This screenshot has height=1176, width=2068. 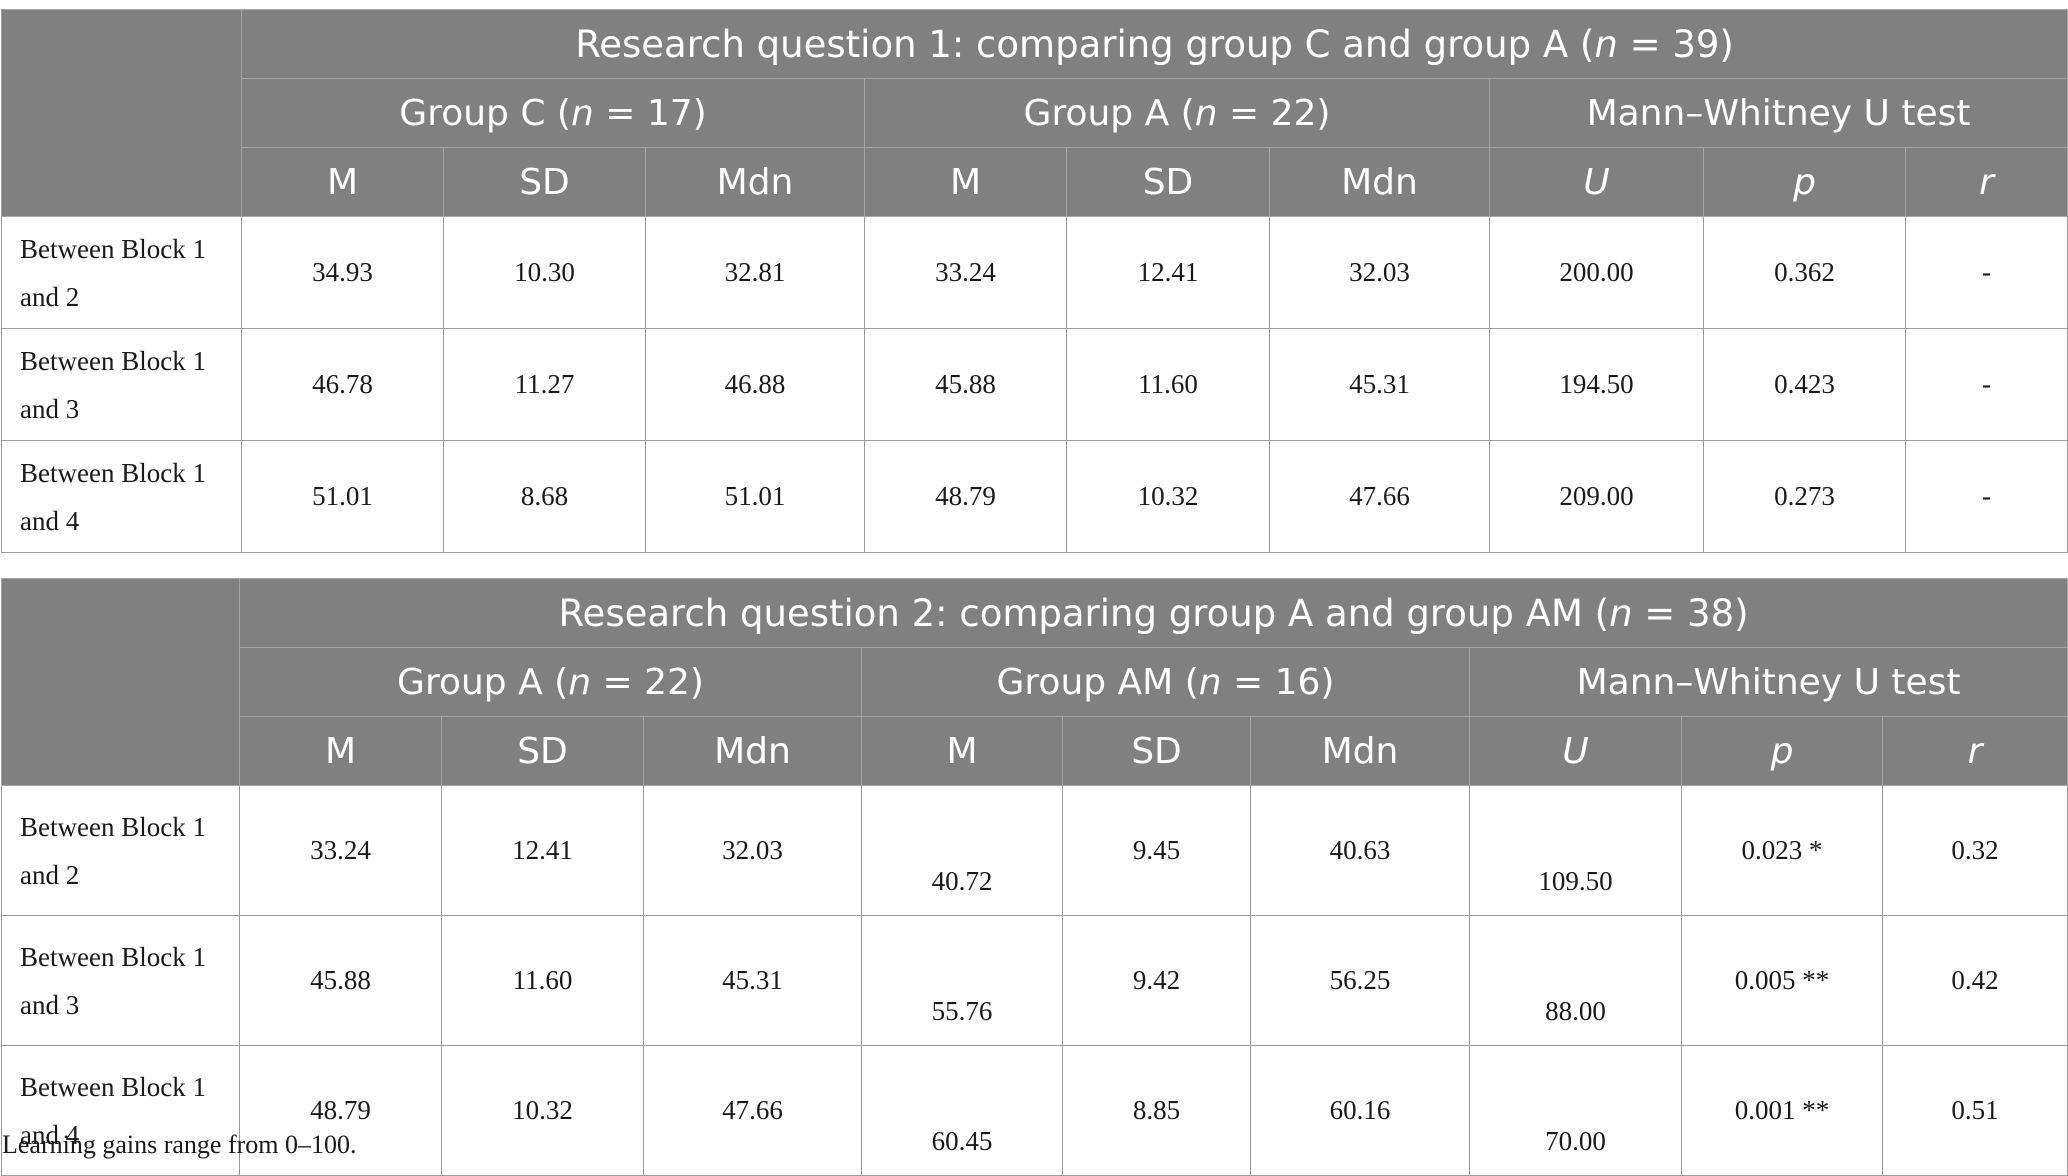 What do you see at coordinates (1575, 850) in the screenshot?
I see `table-cell: 109.50` at bounding box center [1575, 850].